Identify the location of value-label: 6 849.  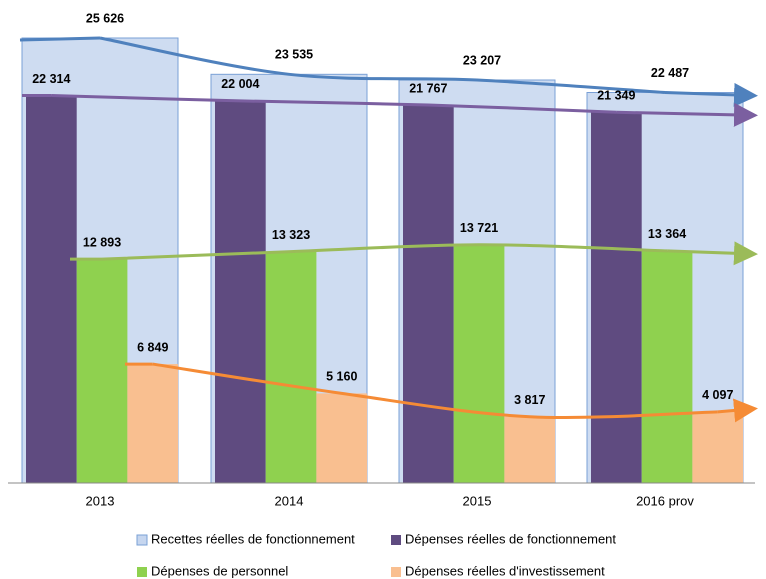
(152, 347).